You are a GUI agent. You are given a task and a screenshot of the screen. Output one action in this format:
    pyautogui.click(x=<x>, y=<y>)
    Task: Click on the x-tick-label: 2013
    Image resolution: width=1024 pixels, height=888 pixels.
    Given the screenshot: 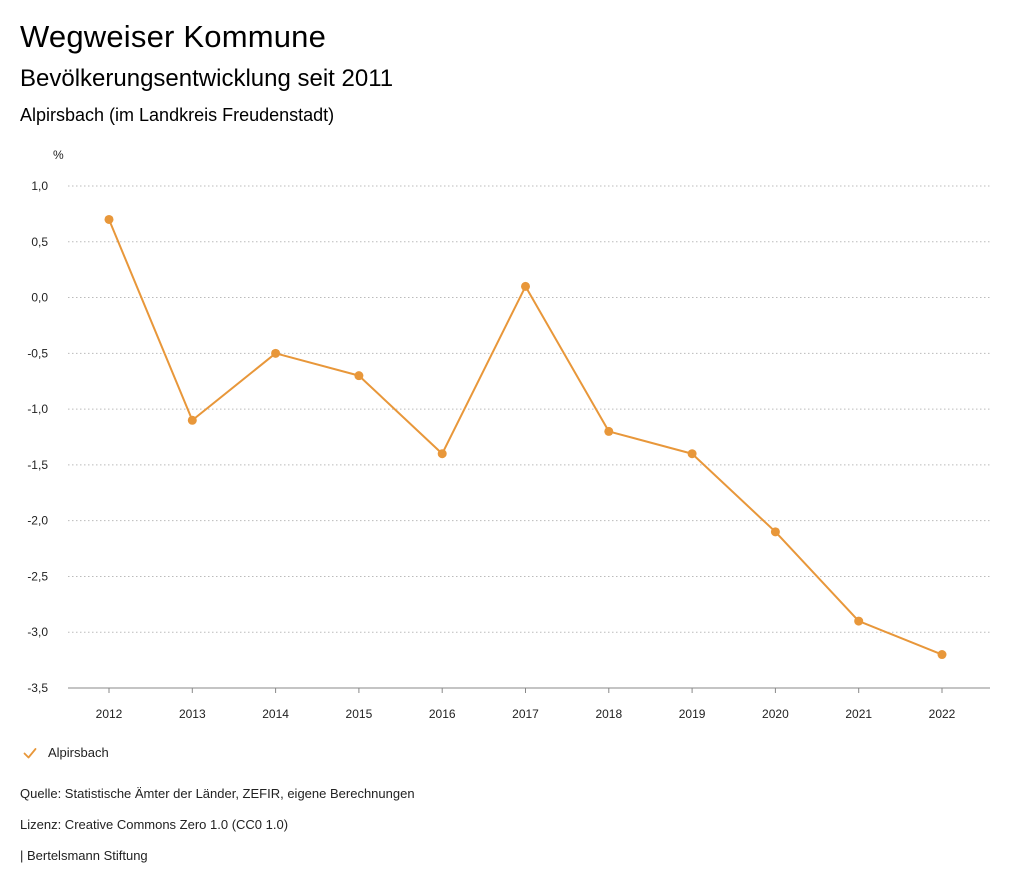 What is the action you would take?
    pyautogui.click(x=192, y=714)
    